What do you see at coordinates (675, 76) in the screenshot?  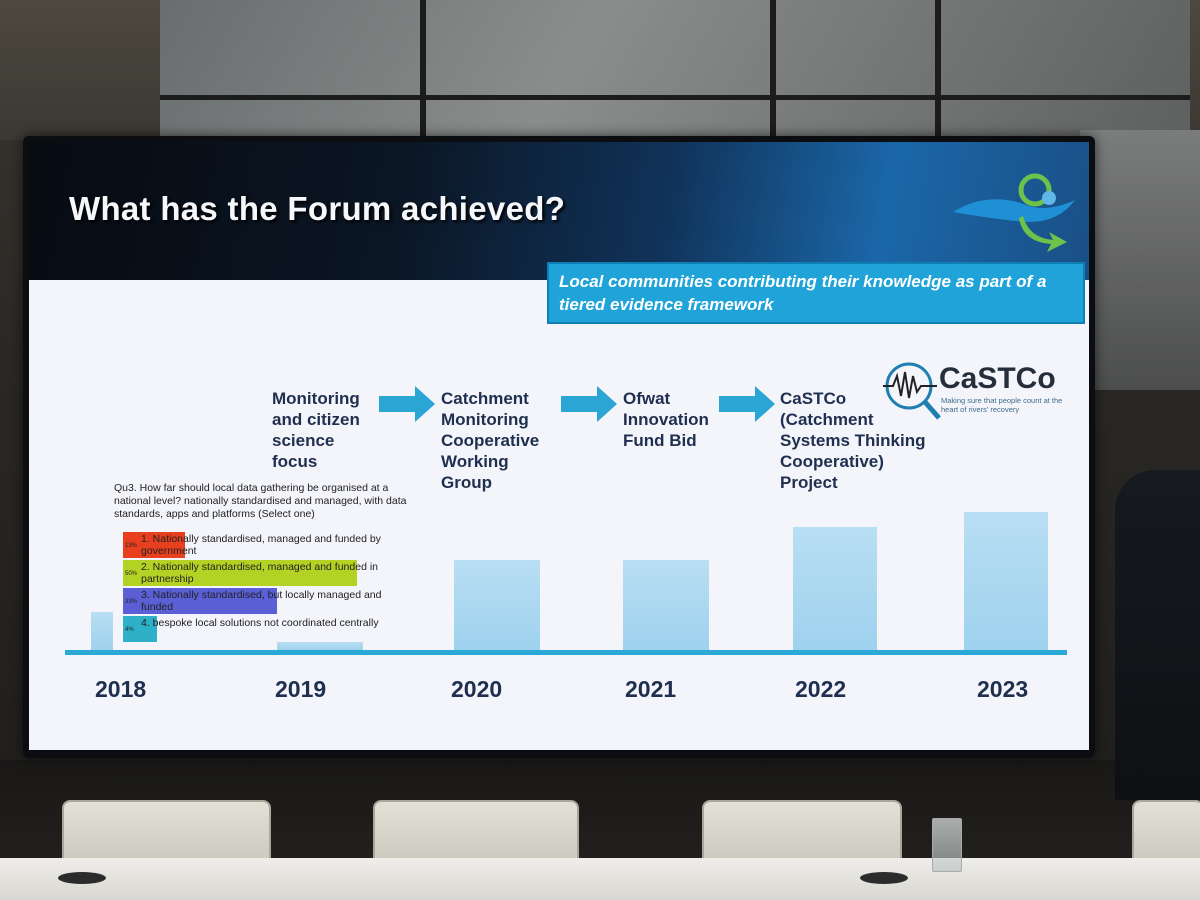 I see `window-panels` at bounding box center [675, 76].